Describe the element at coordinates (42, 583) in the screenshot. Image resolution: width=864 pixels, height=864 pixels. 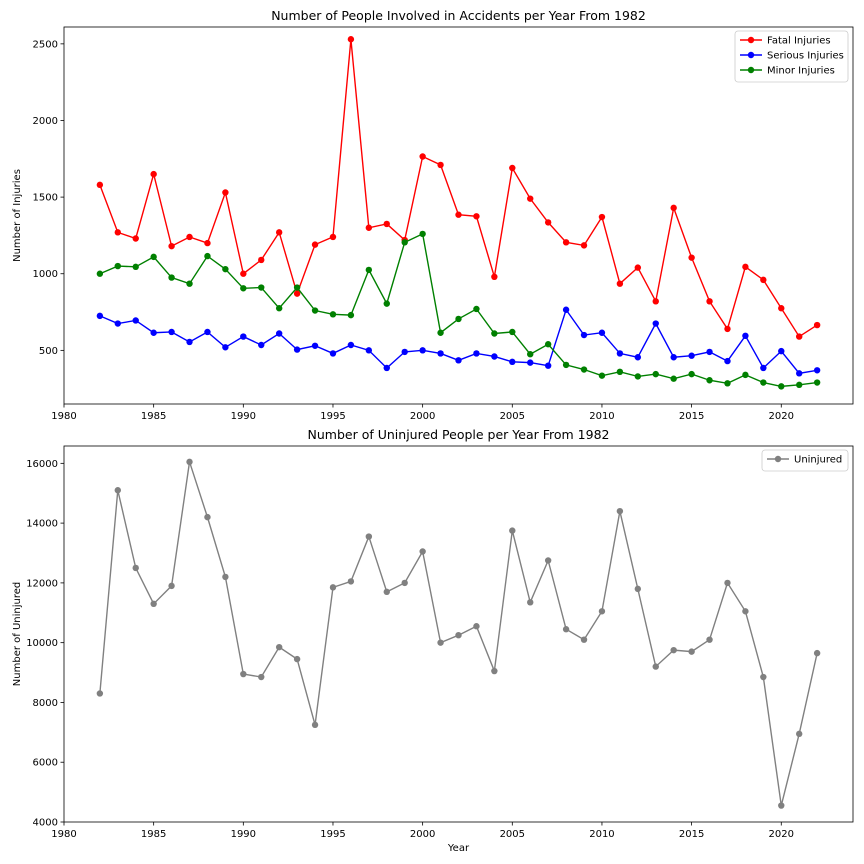
I see `y-tick-label: 12000` at that location.